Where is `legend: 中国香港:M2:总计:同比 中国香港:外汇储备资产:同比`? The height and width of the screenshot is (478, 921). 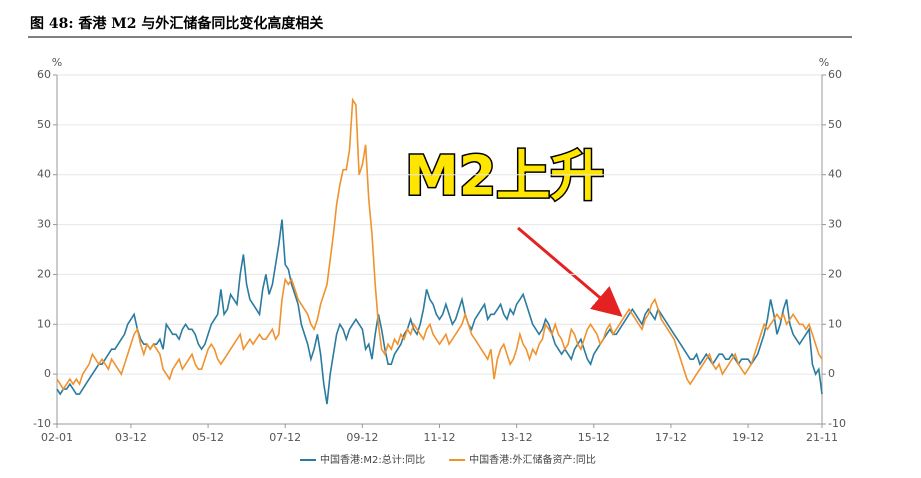 legend: 中国香港:M2:总计:同比 中国香港:外汇储备资产:同比 is located at coordinates (448, 459).